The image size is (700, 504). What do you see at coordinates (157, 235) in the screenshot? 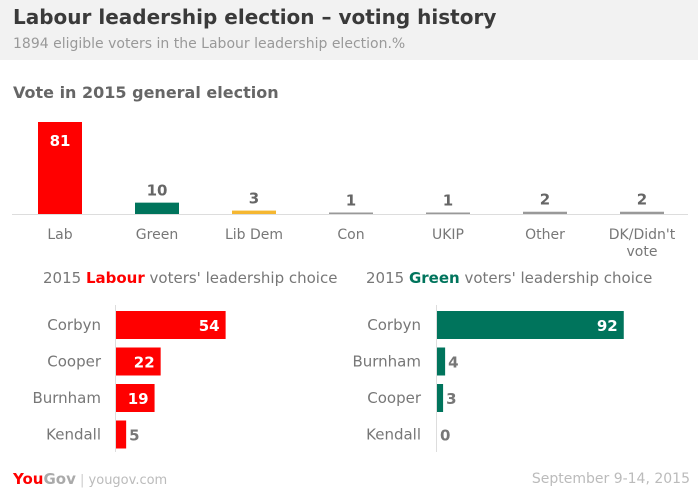
I see `category-label: Green` at bounding box center [157, 235].